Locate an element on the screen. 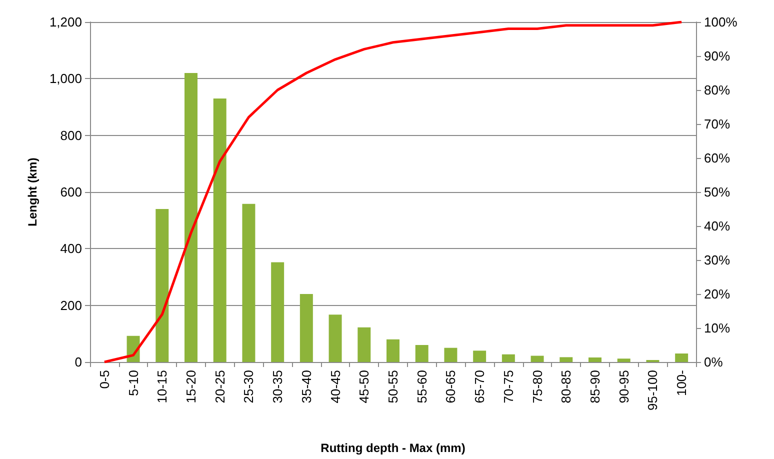 The width and height of the screenshot is (774, 459). y2-tick-label: 40% is located at coordinates (717, 226).